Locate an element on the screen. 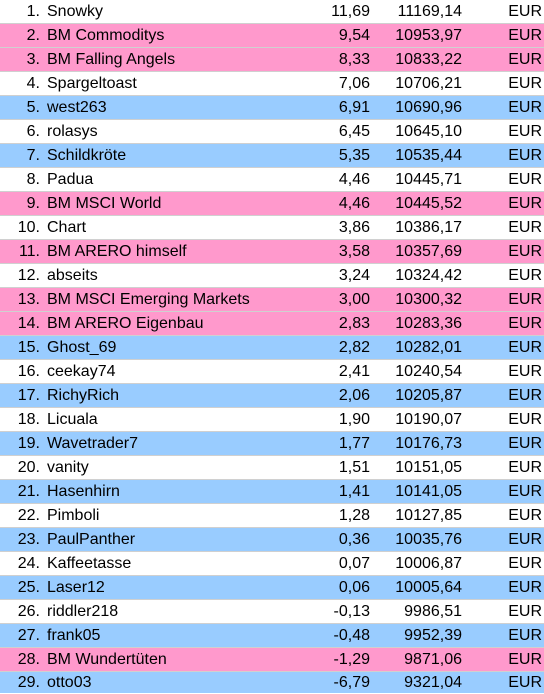 The width and height of the screenshot is (544, 694). table-row: 9. BM MSCI World 4,46 10445,52 EUR is located at coordinates (272, 204).